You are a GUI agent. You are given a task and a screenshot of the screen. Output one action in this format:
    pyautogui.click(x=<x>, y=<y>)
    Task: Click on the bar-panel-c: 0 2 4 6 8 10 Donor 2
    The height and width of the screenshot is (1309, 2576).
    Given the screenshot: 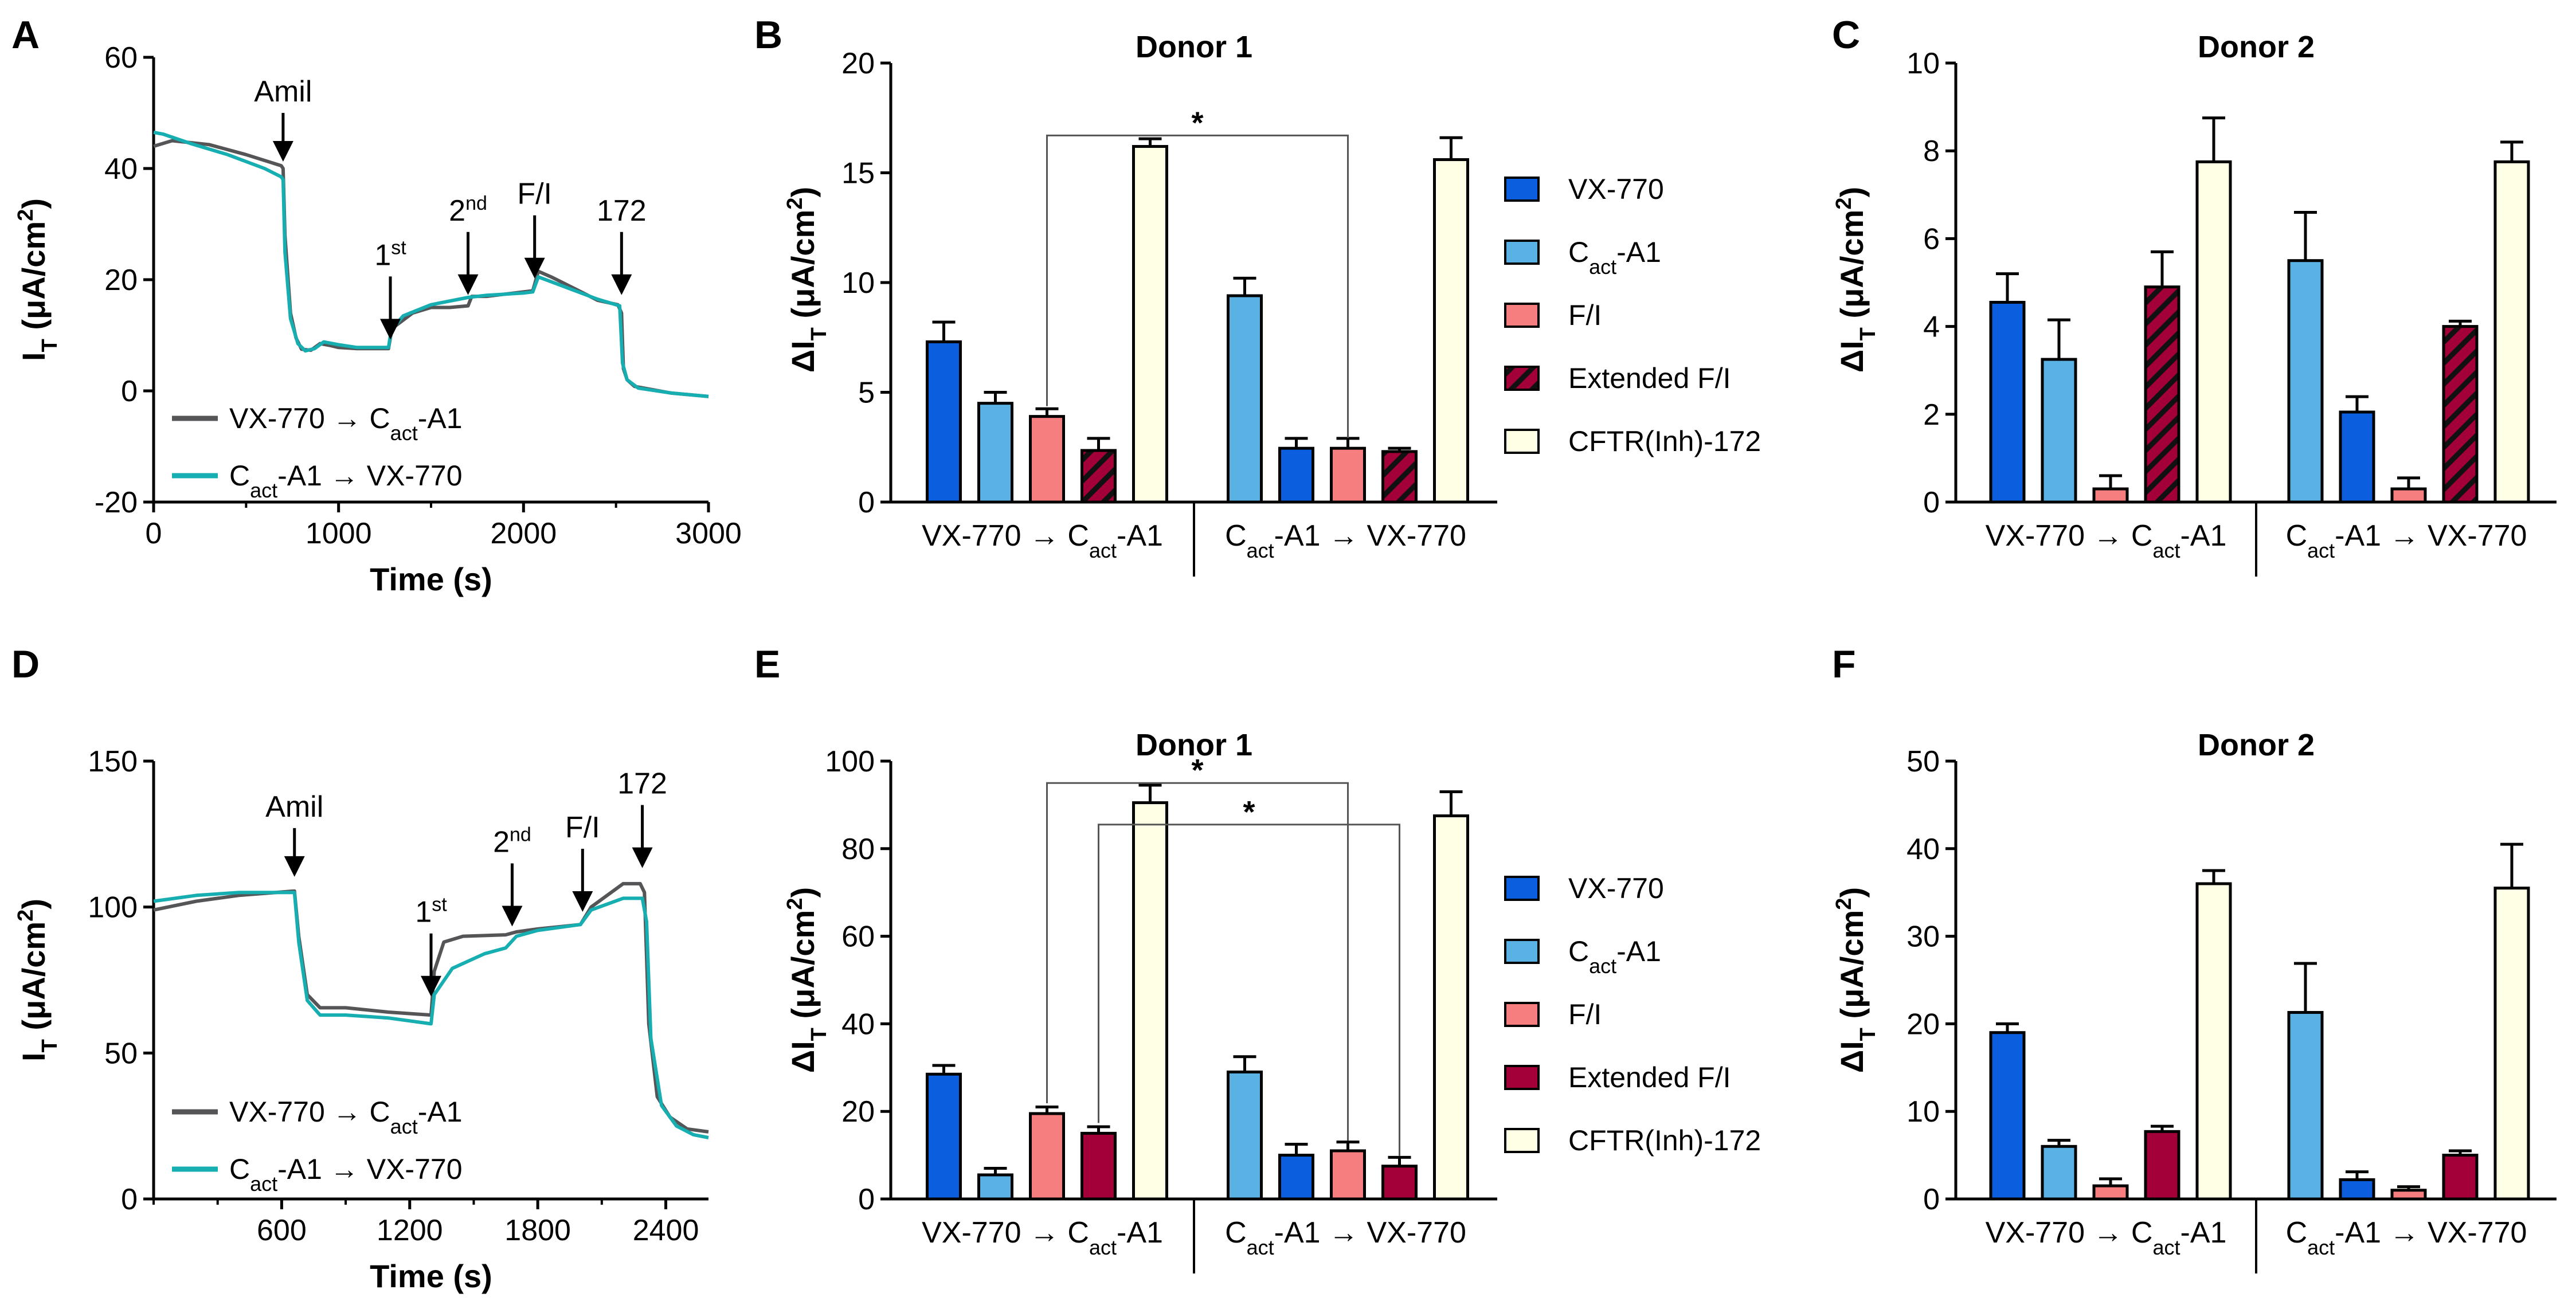 What is the action you would take?
    pyautogui.click(x=2231, y=303)
    